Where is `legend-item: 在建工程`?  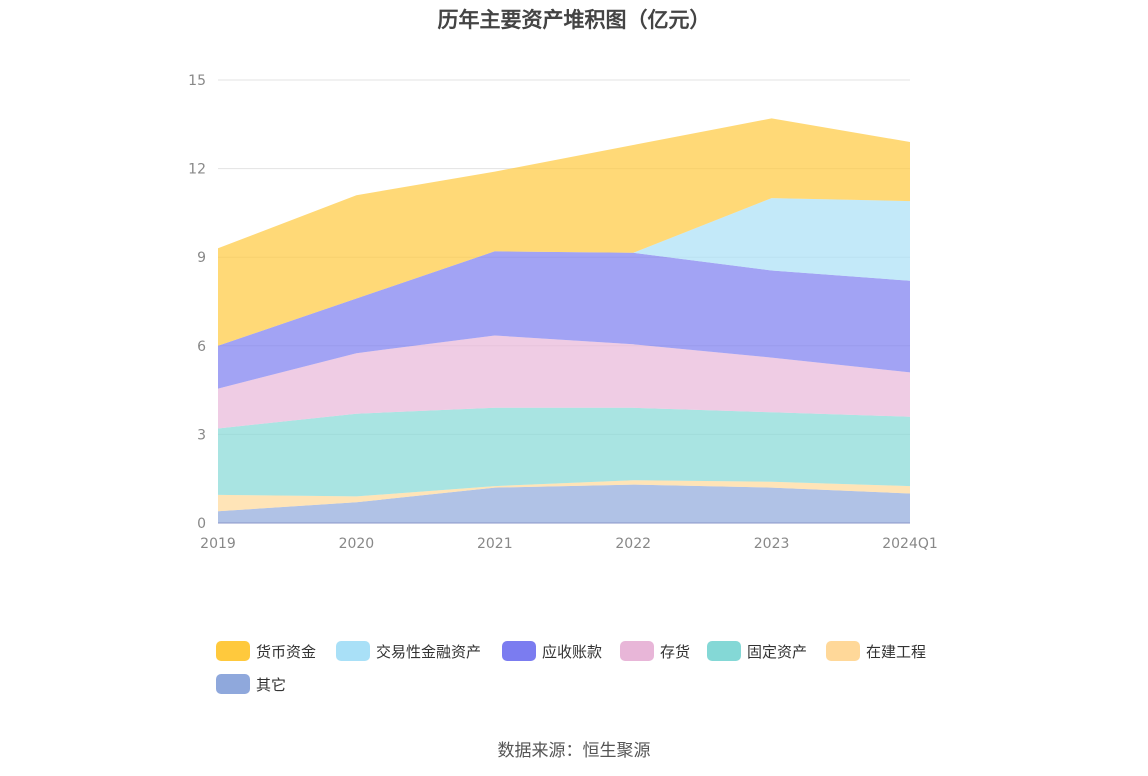
legend-item: 在建工程 is located at coordinates (876, 651).